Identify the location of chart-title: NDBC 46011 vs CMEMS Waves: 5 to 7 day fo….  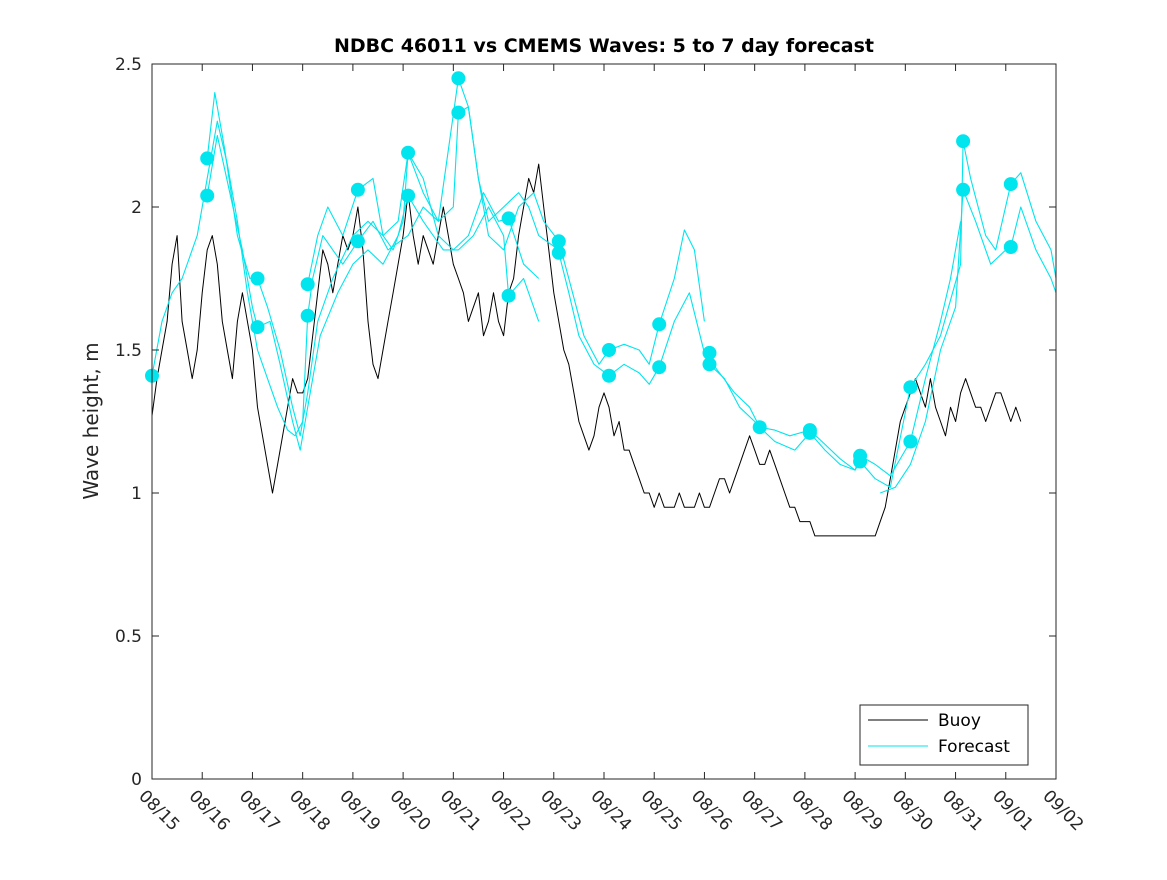
(604, 46).